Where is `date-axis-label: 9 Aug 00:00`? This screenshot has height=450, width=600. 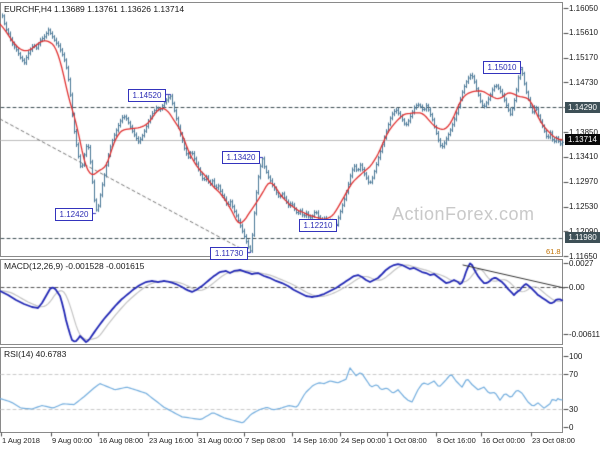
date-axis-label: 9 Aug 00:00 is located at coordinates (72, 440).